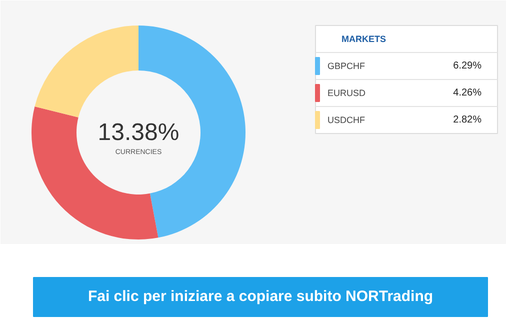 This screenshot has height=319, width=520. Describe the element at coordinates (139, 132) in the screenshot. I see `text: 13.38%` at that location.